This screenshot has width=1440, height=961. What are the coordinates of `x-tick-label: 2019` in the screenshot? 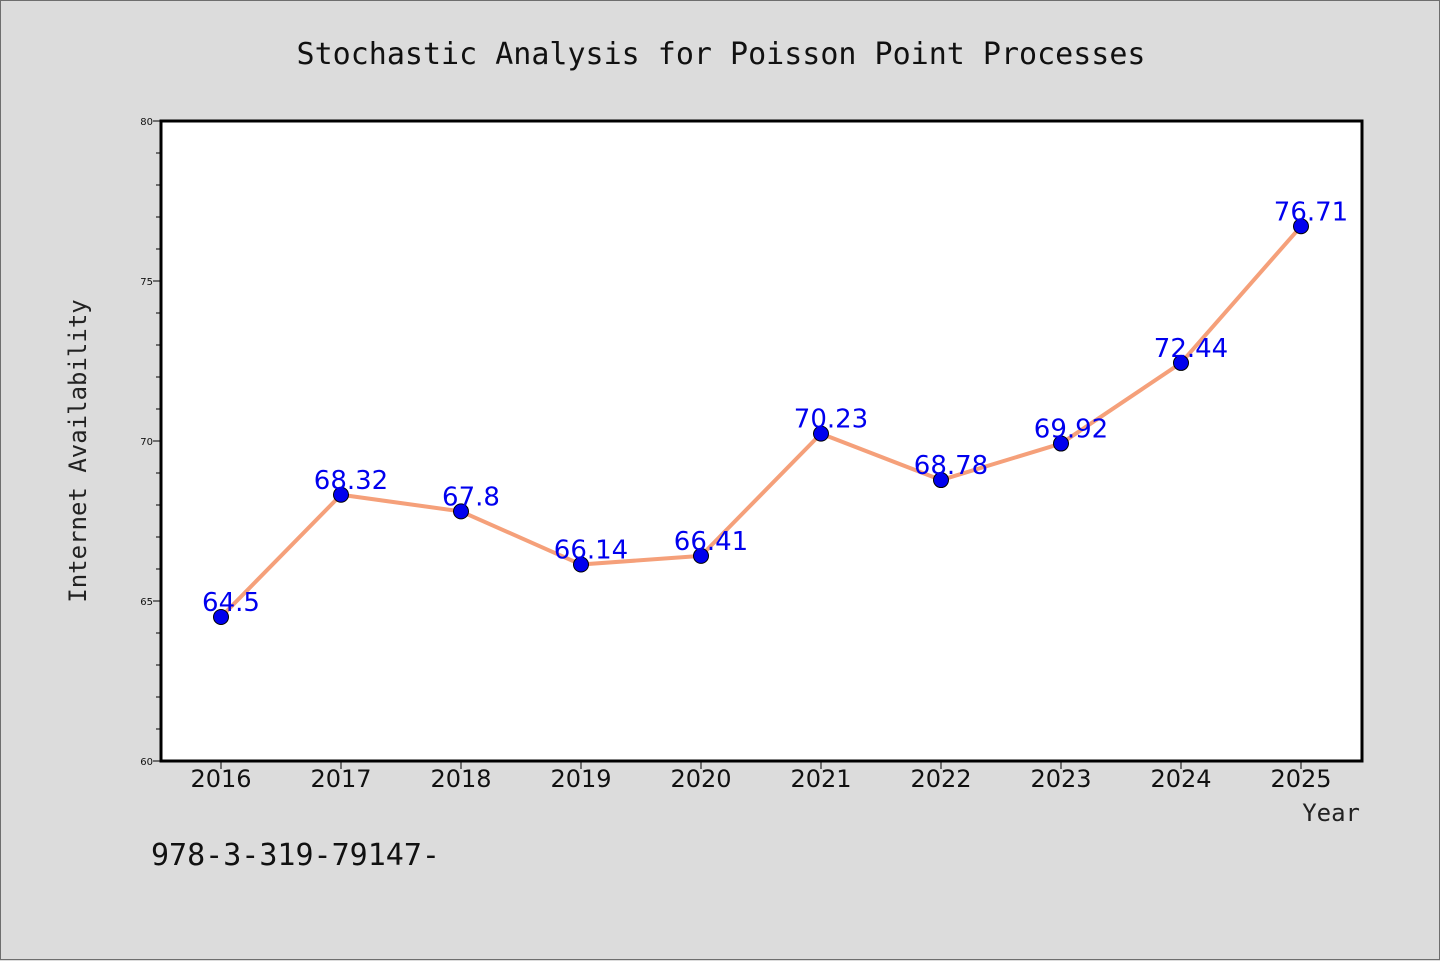 It's located at (580, 779).